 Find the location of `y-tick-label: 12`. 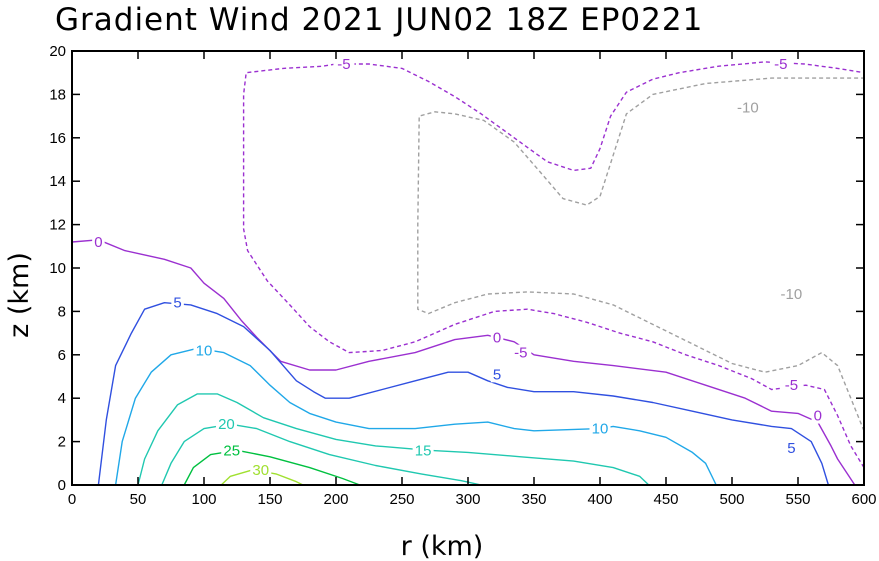

y-tick-label: 12 is located at coordinates (57, 225).